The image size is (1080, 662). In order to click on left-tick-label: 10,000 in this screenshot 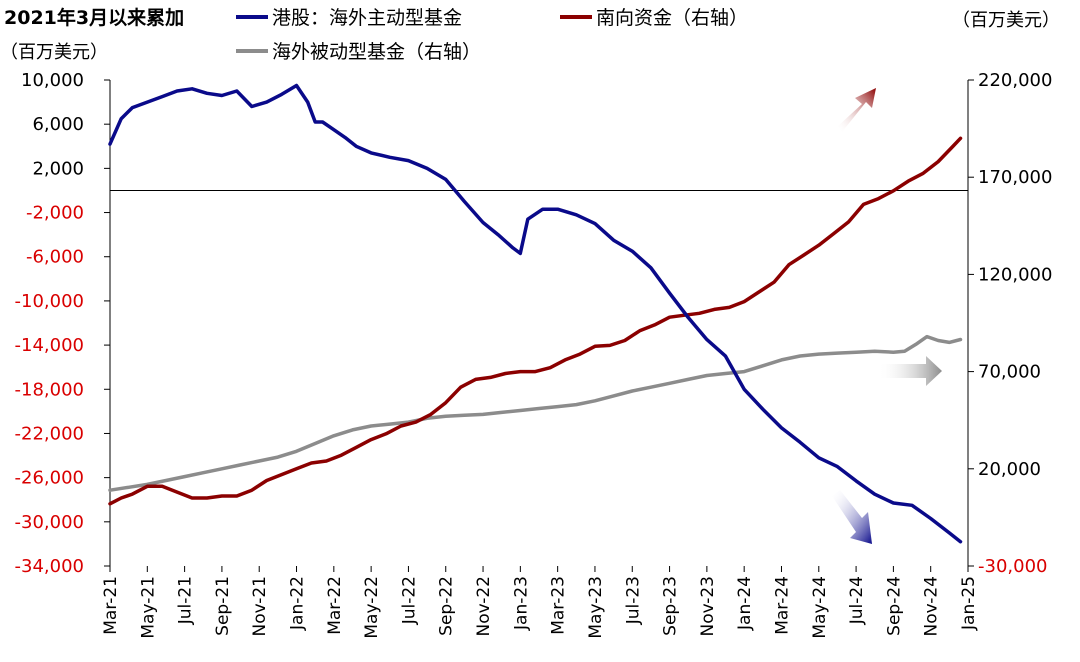, I will do `click(52, 80)`.